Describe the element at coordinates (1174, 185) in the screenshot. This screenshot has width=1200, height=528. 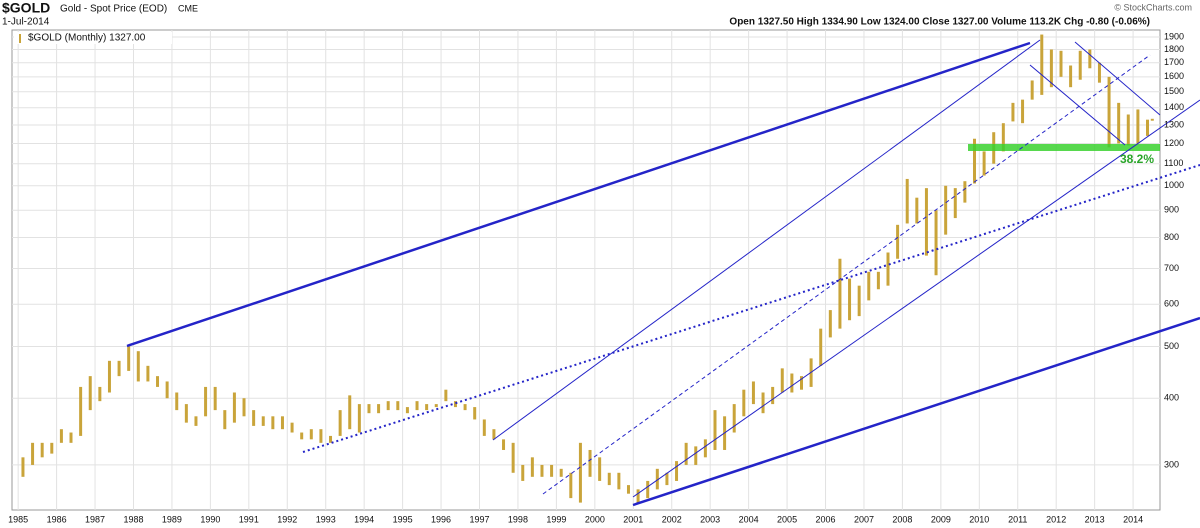
I see `y-tick-label: 1000` at that location.